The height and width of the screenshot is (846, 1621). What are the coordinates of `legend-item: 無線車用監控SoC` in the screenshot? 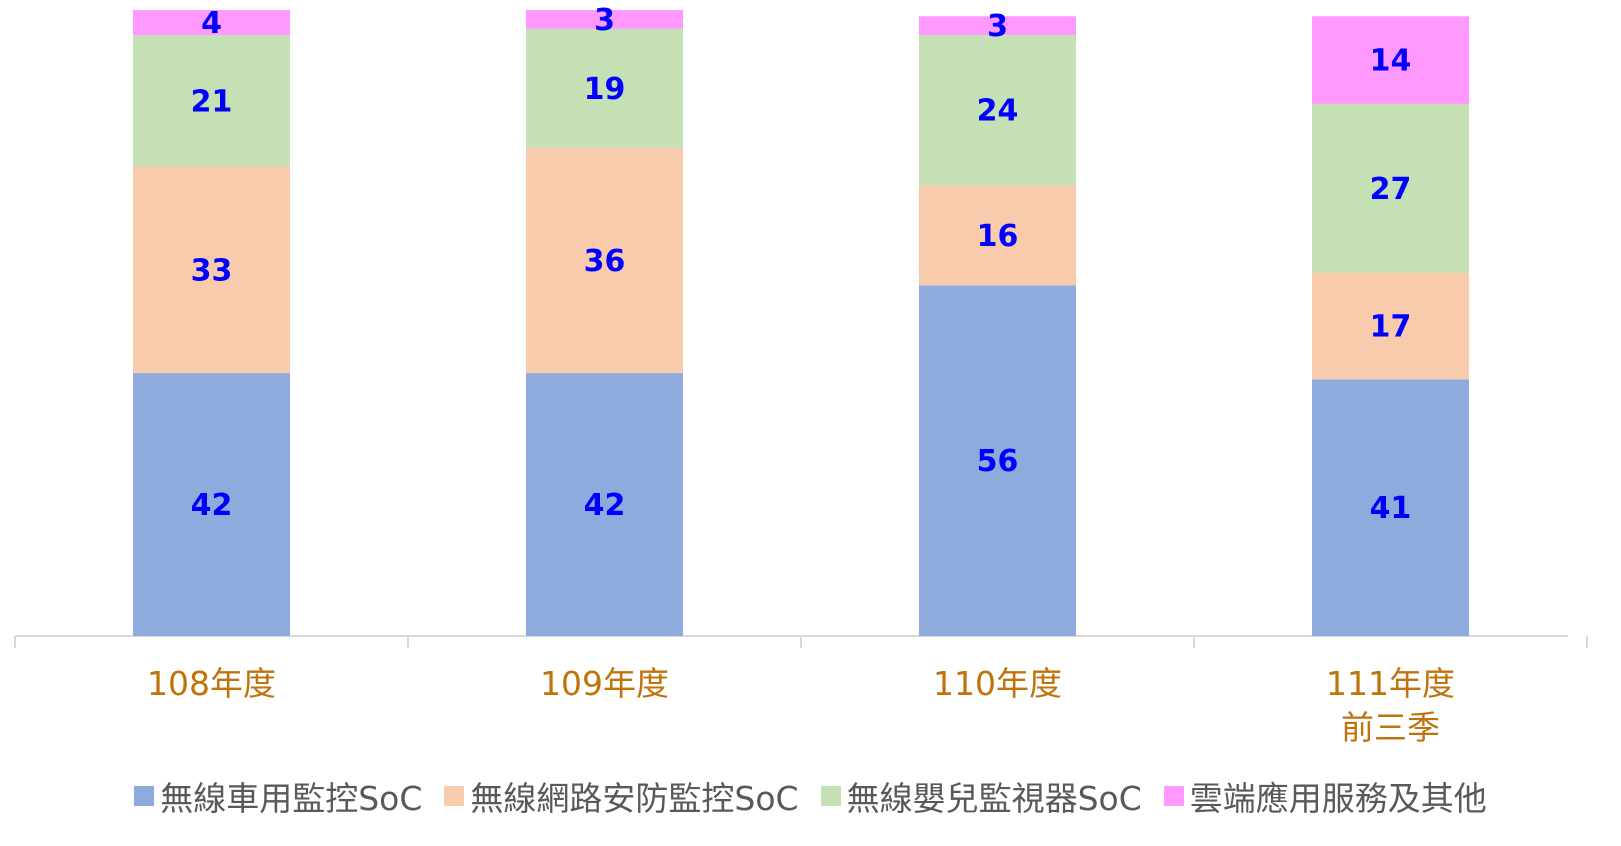 It's located at (278, 796).